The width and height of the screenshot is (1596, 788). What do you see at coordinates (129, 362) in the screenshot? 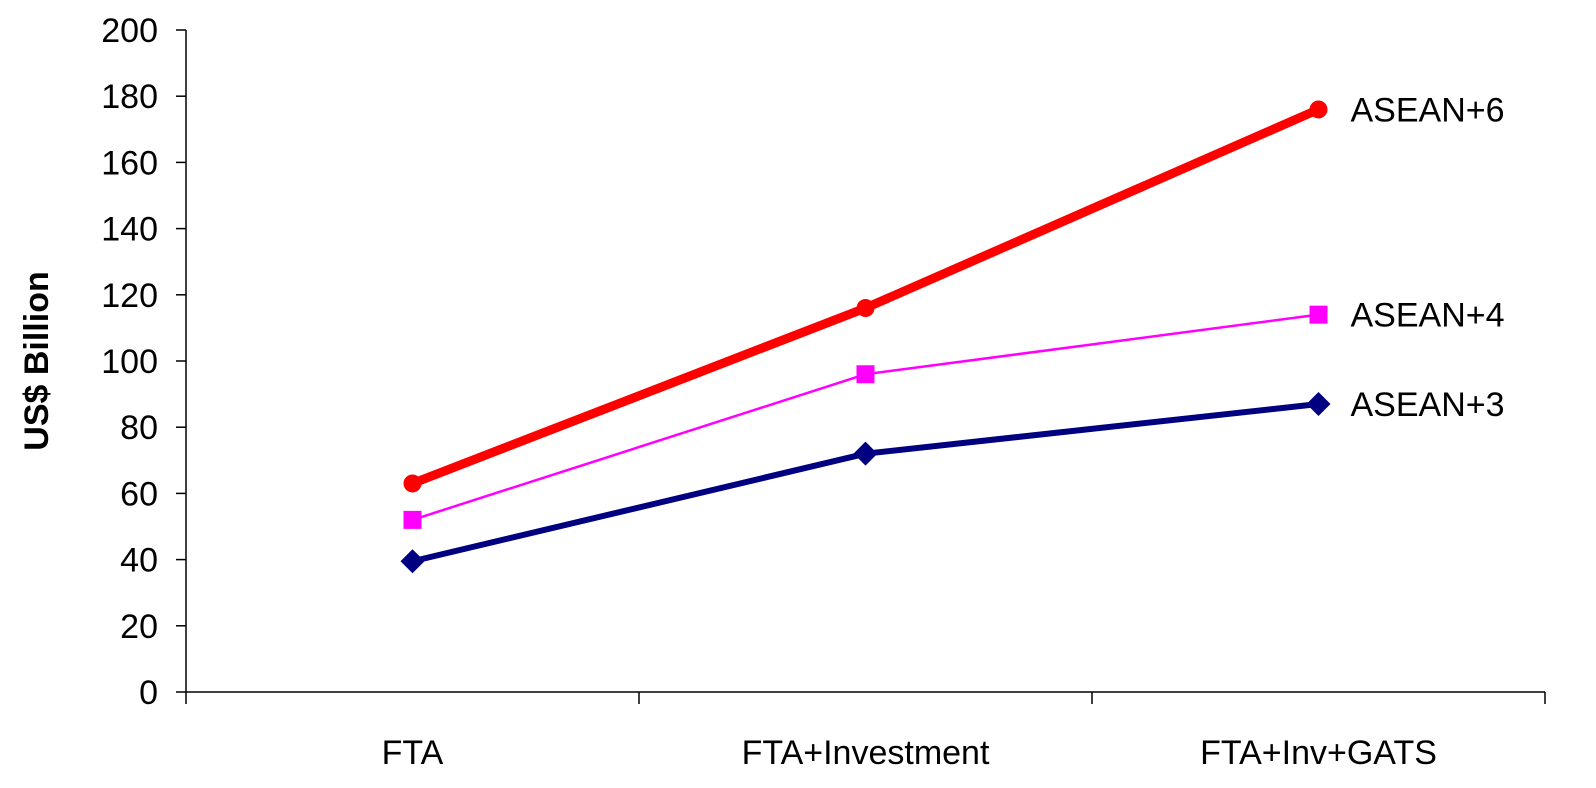
I see `y-tick-label: 100` at bounding box center [129, 362].